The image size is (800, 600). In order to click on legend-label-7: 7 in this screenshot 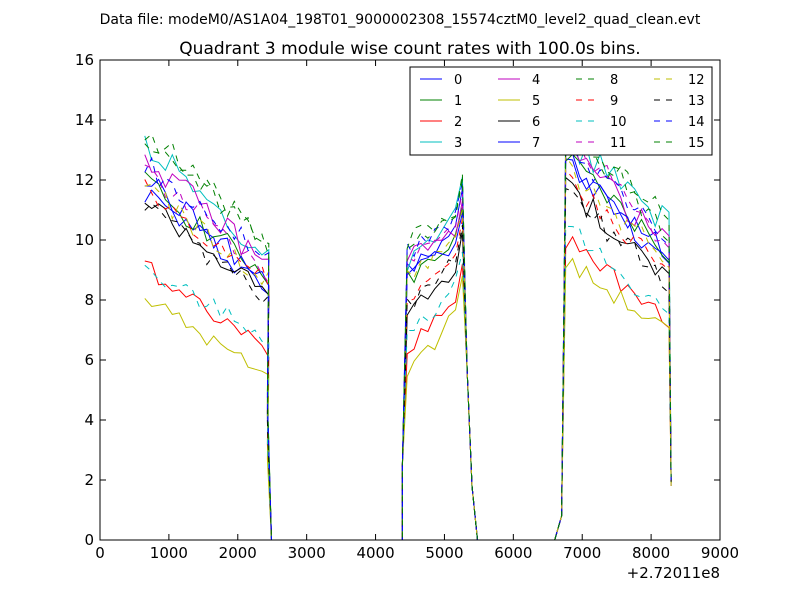, I will do `click(536, 143)`.